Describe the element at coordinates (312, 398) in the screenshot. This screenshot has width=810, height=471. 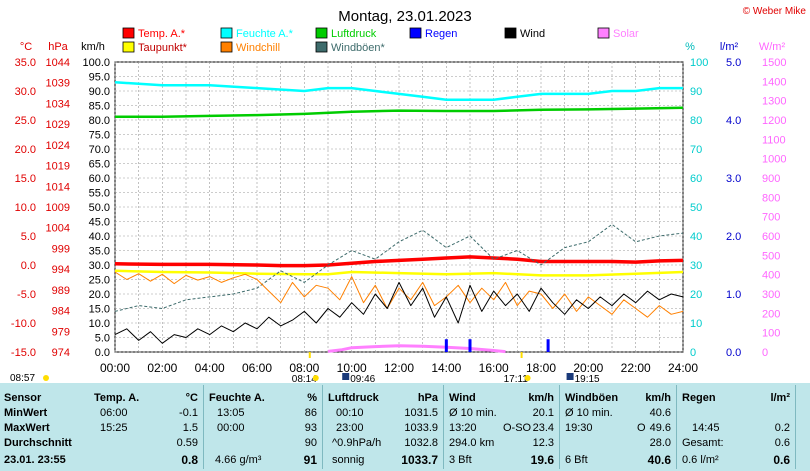
I see `hum-unit: %` at that location.